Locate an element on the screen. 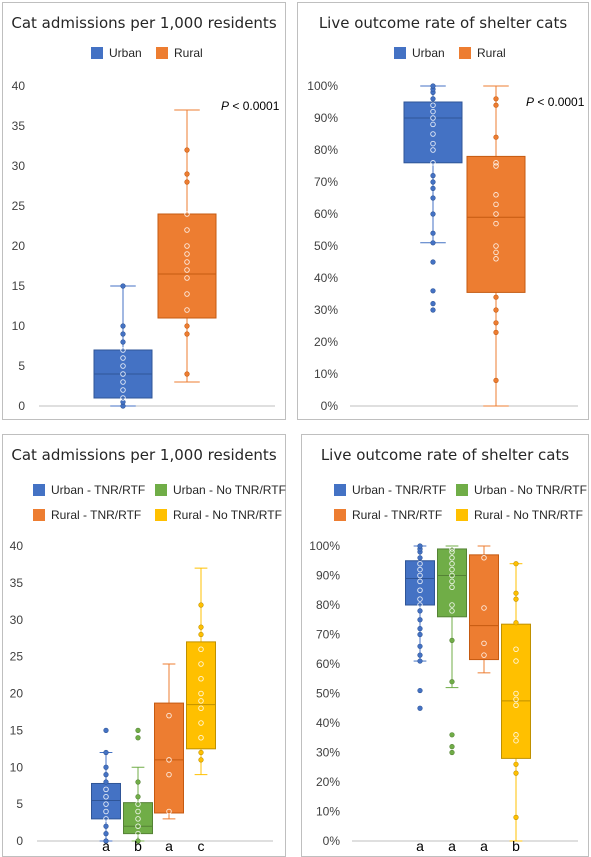 Image resolution: width=591 pixels, height=857 pixels. y-tick-label: 40 is located at coordinates (17, 546).